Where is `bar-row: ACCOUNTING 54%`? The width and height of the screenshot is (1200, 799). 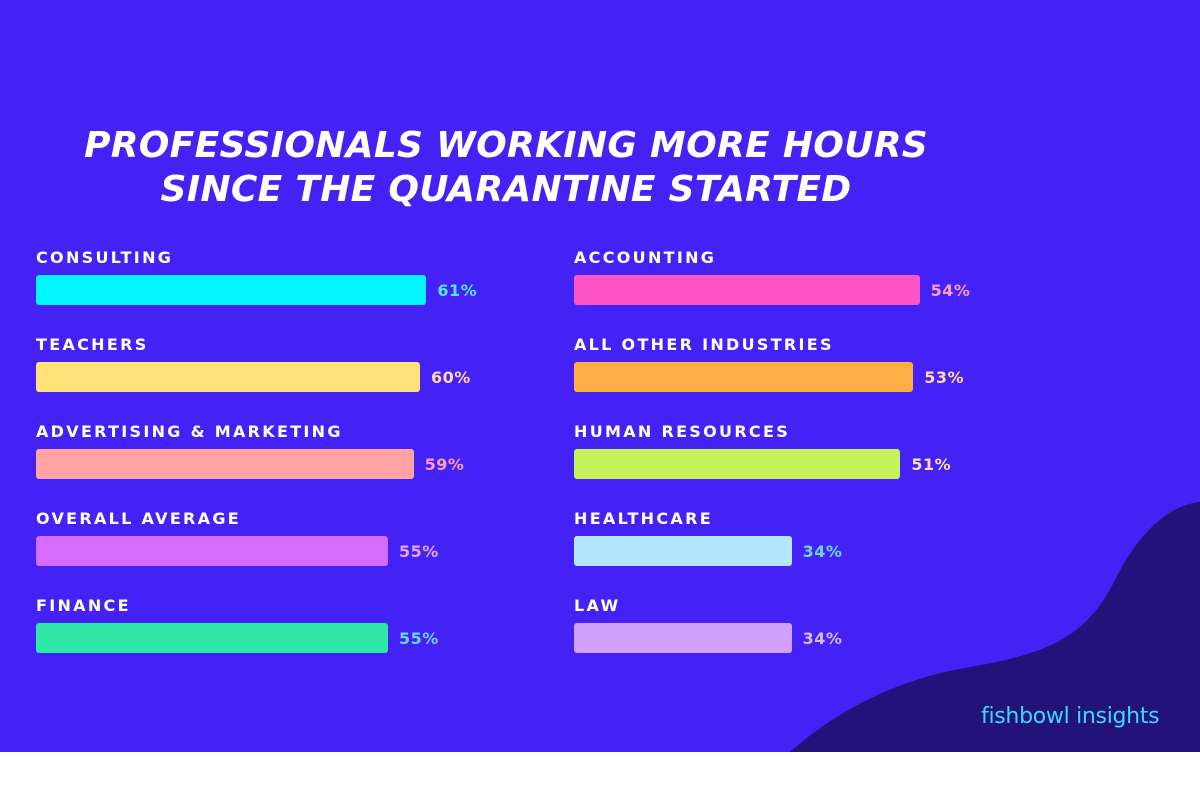
bar-row: ACCOUNTING 54% is located at coordinates (854, 278).